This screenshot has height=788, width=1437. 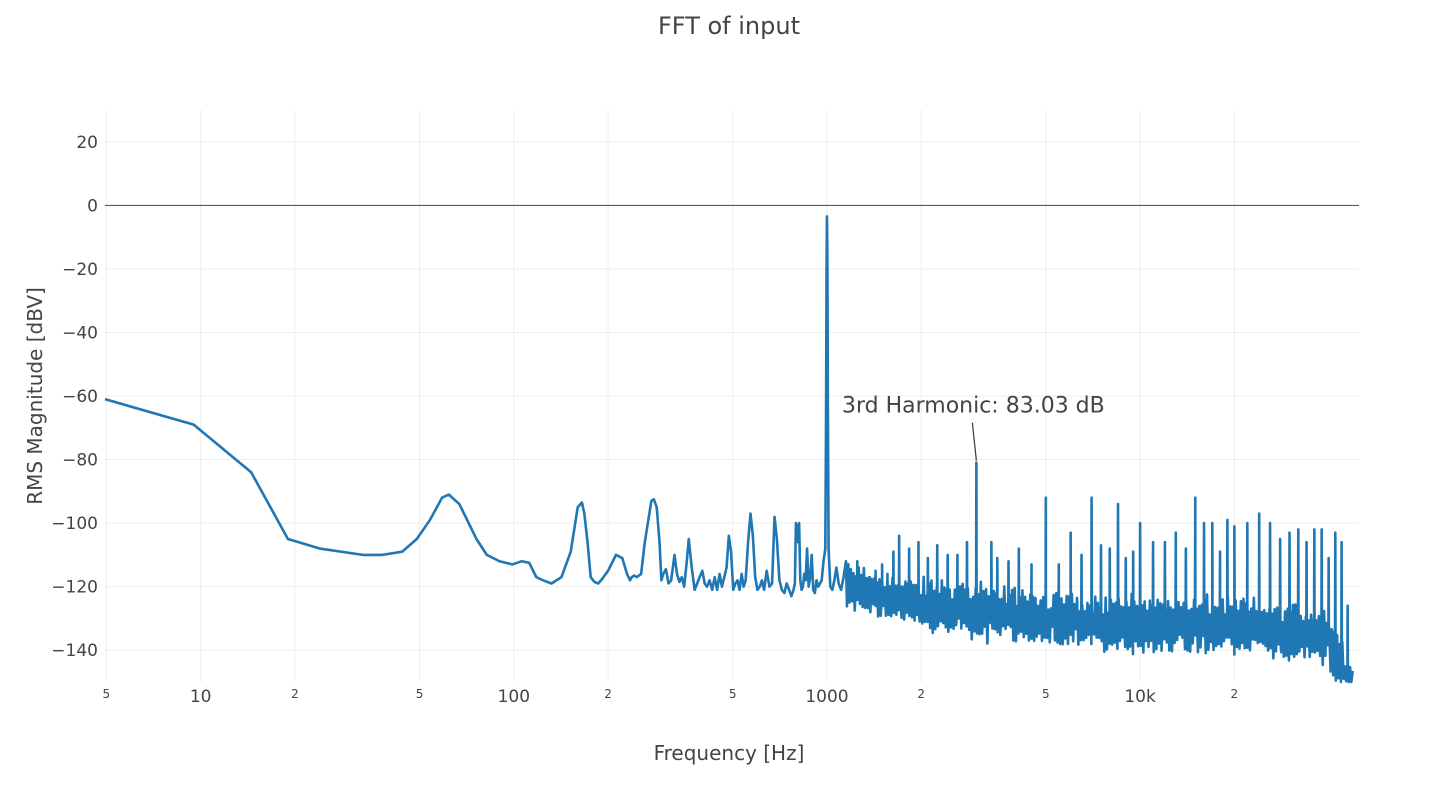 What do you see at coordinates (35, 396) in the screenshot?
I see `y-axis-label: RMS Magnitude [dBV]` at bounding box center [35, 396].